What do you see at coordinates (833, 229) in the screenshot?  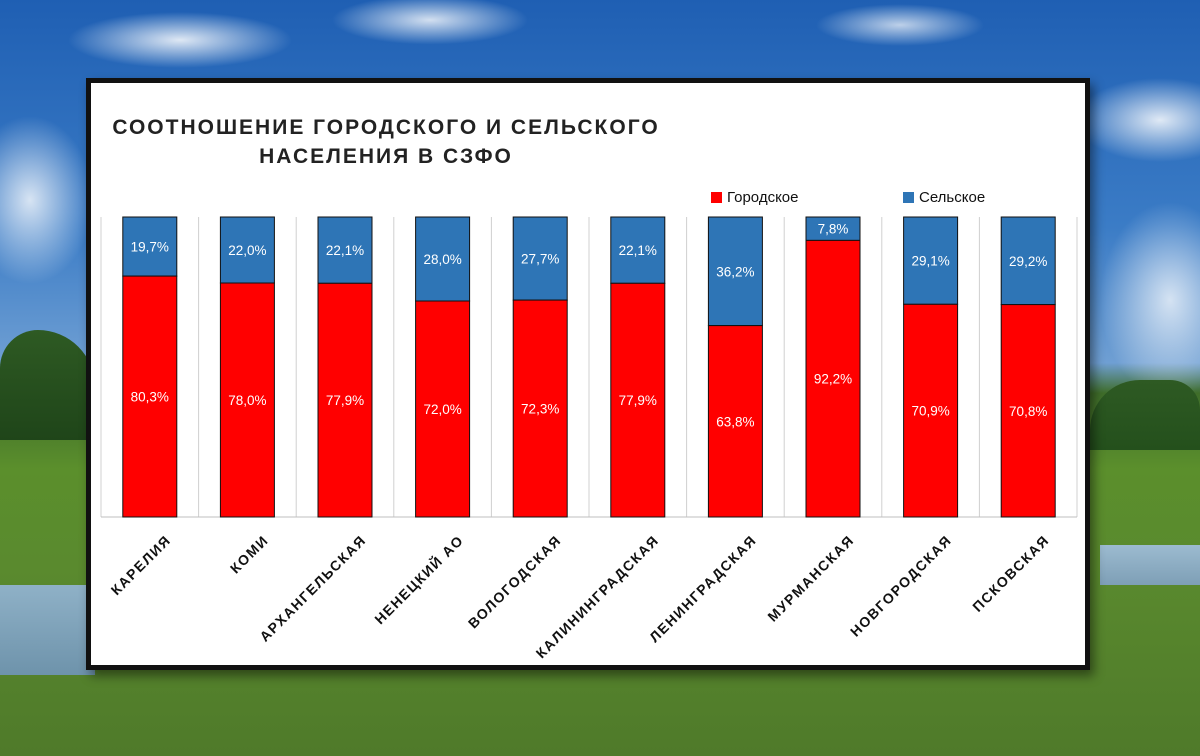 I see `data-label-rural: 7,8%` at bounding box center [833, 229].